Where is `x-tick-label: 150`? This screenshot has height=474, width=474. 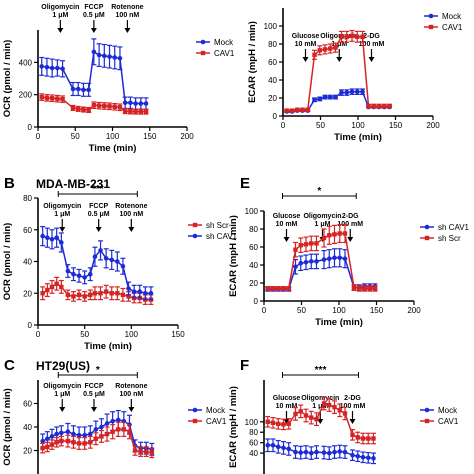 x-tick-label: 150 is located at coordinates (396, 125).